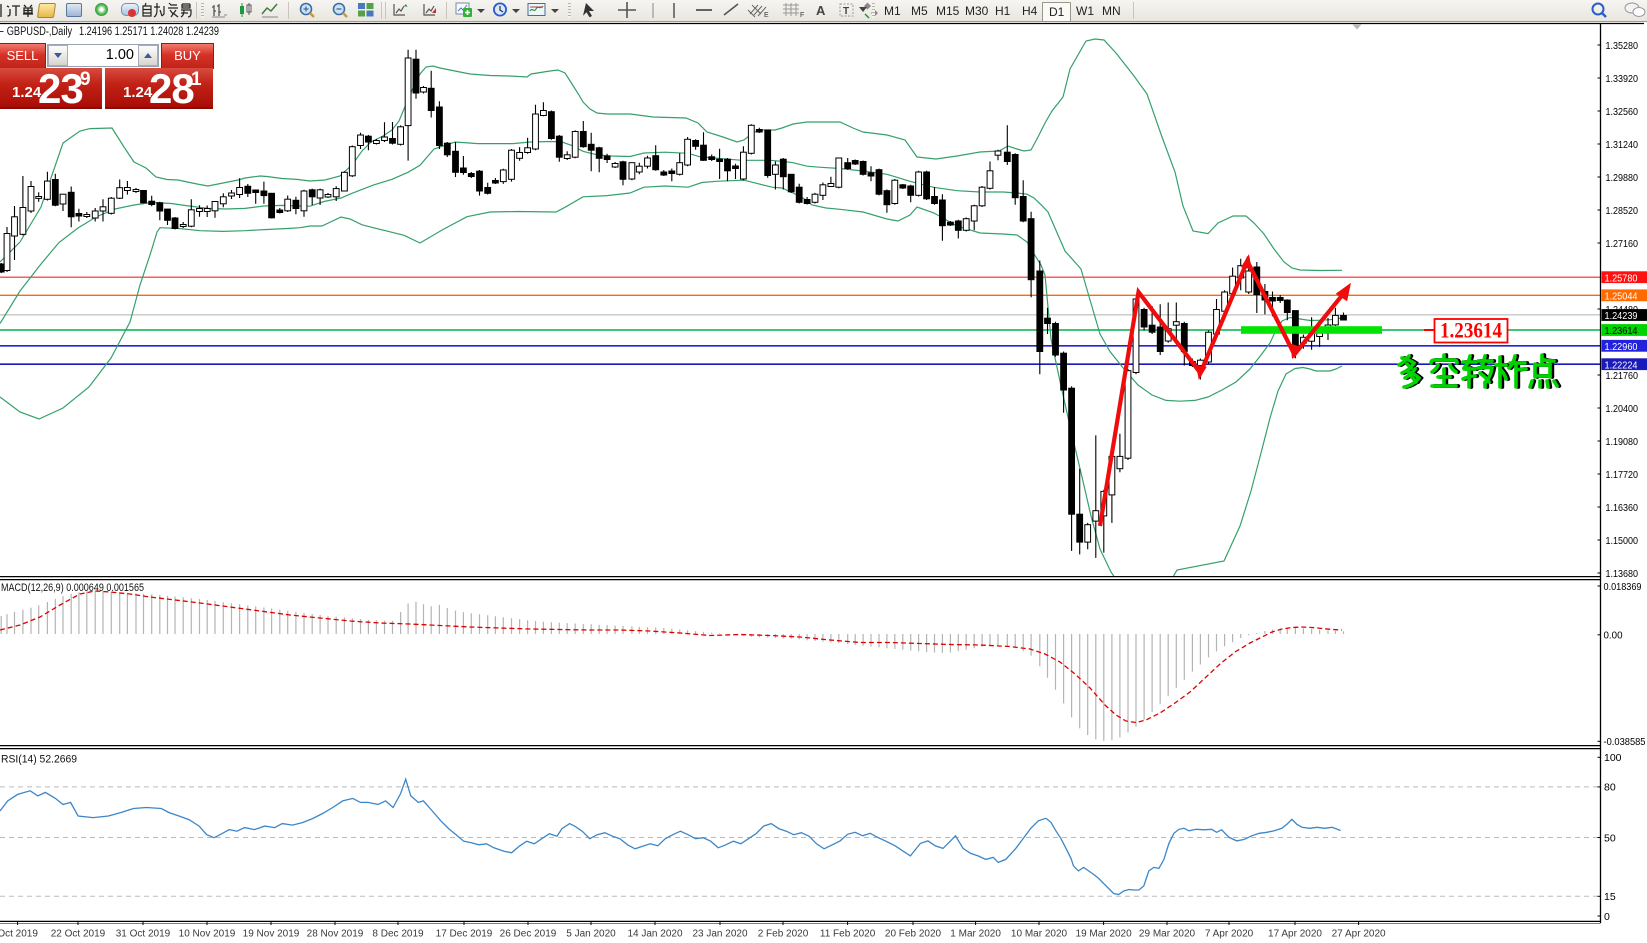  What do you see at coordinates (1613, 758) in the screenshot?
I see `svg-text: 100` at bounding box center [1613, 758].